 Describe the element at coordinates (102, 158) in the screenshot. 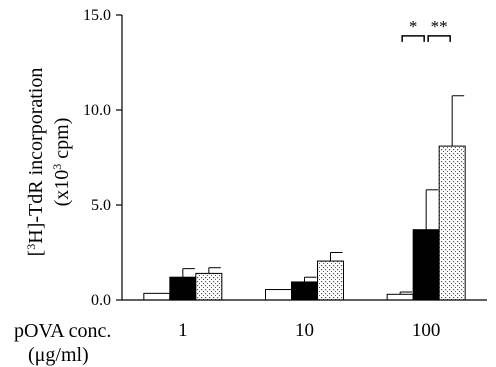

I see `y-axis-ticks: 0.0 5.0 10.0 15.0` at that location.